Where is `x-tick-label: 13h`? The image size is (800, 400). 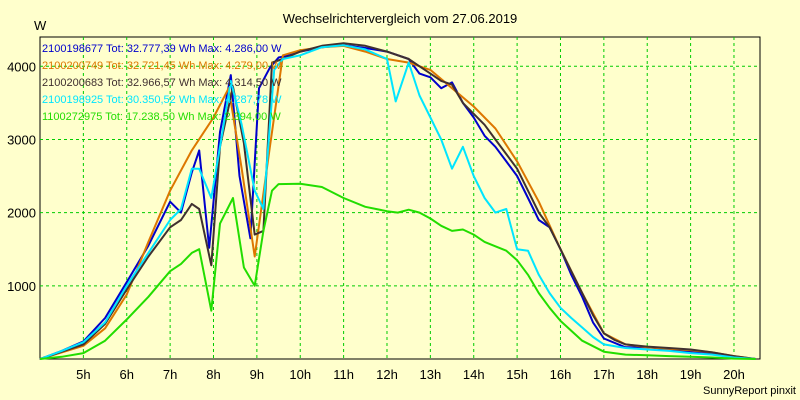
x-tick-label: 13h is located at coordinates (431, 374).